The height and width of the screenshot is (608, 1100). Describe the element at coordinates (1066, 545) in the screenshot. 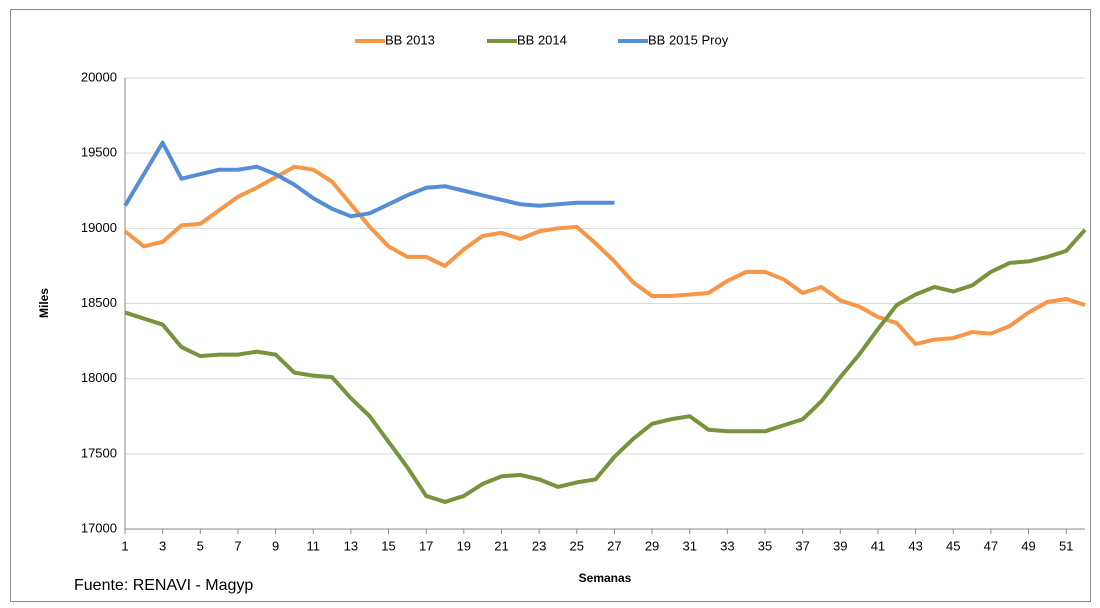

I see `x-tick-label: 51` at that location.